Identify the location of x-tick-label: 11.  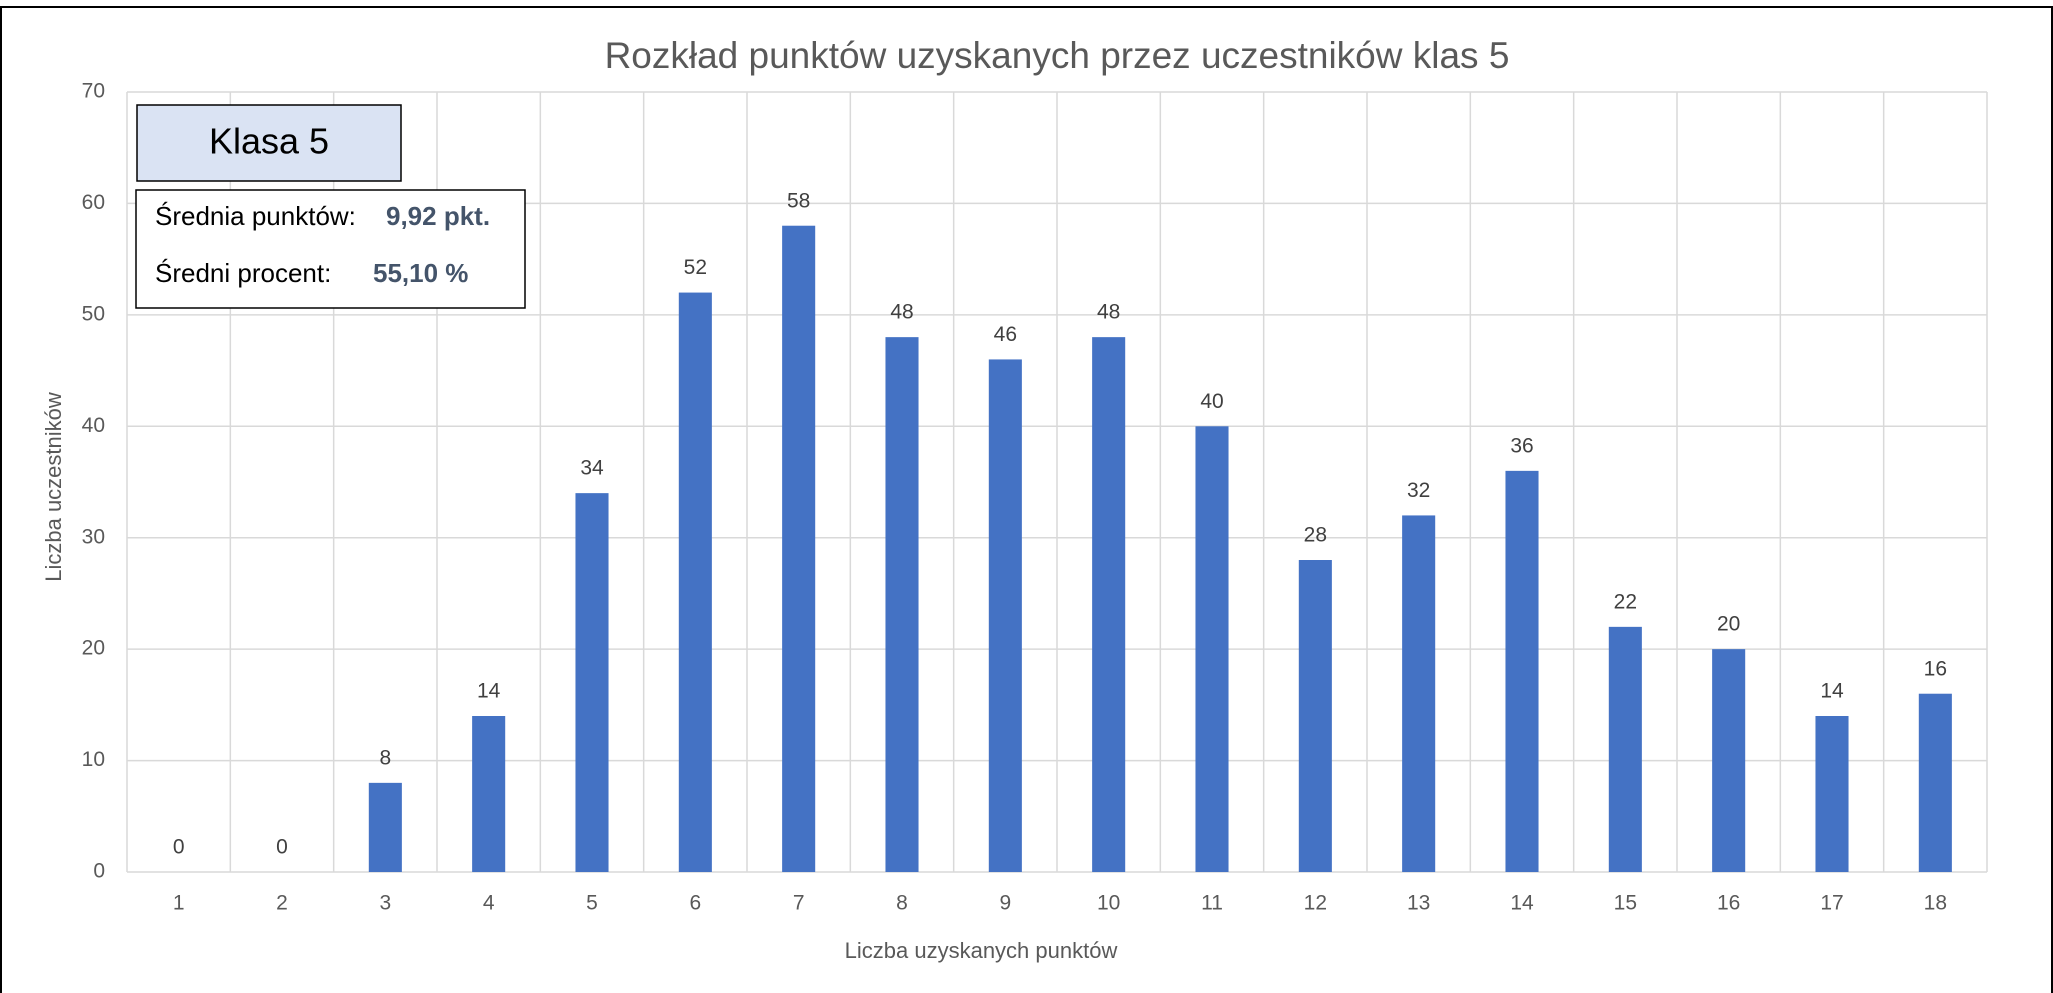
(1212, 903).